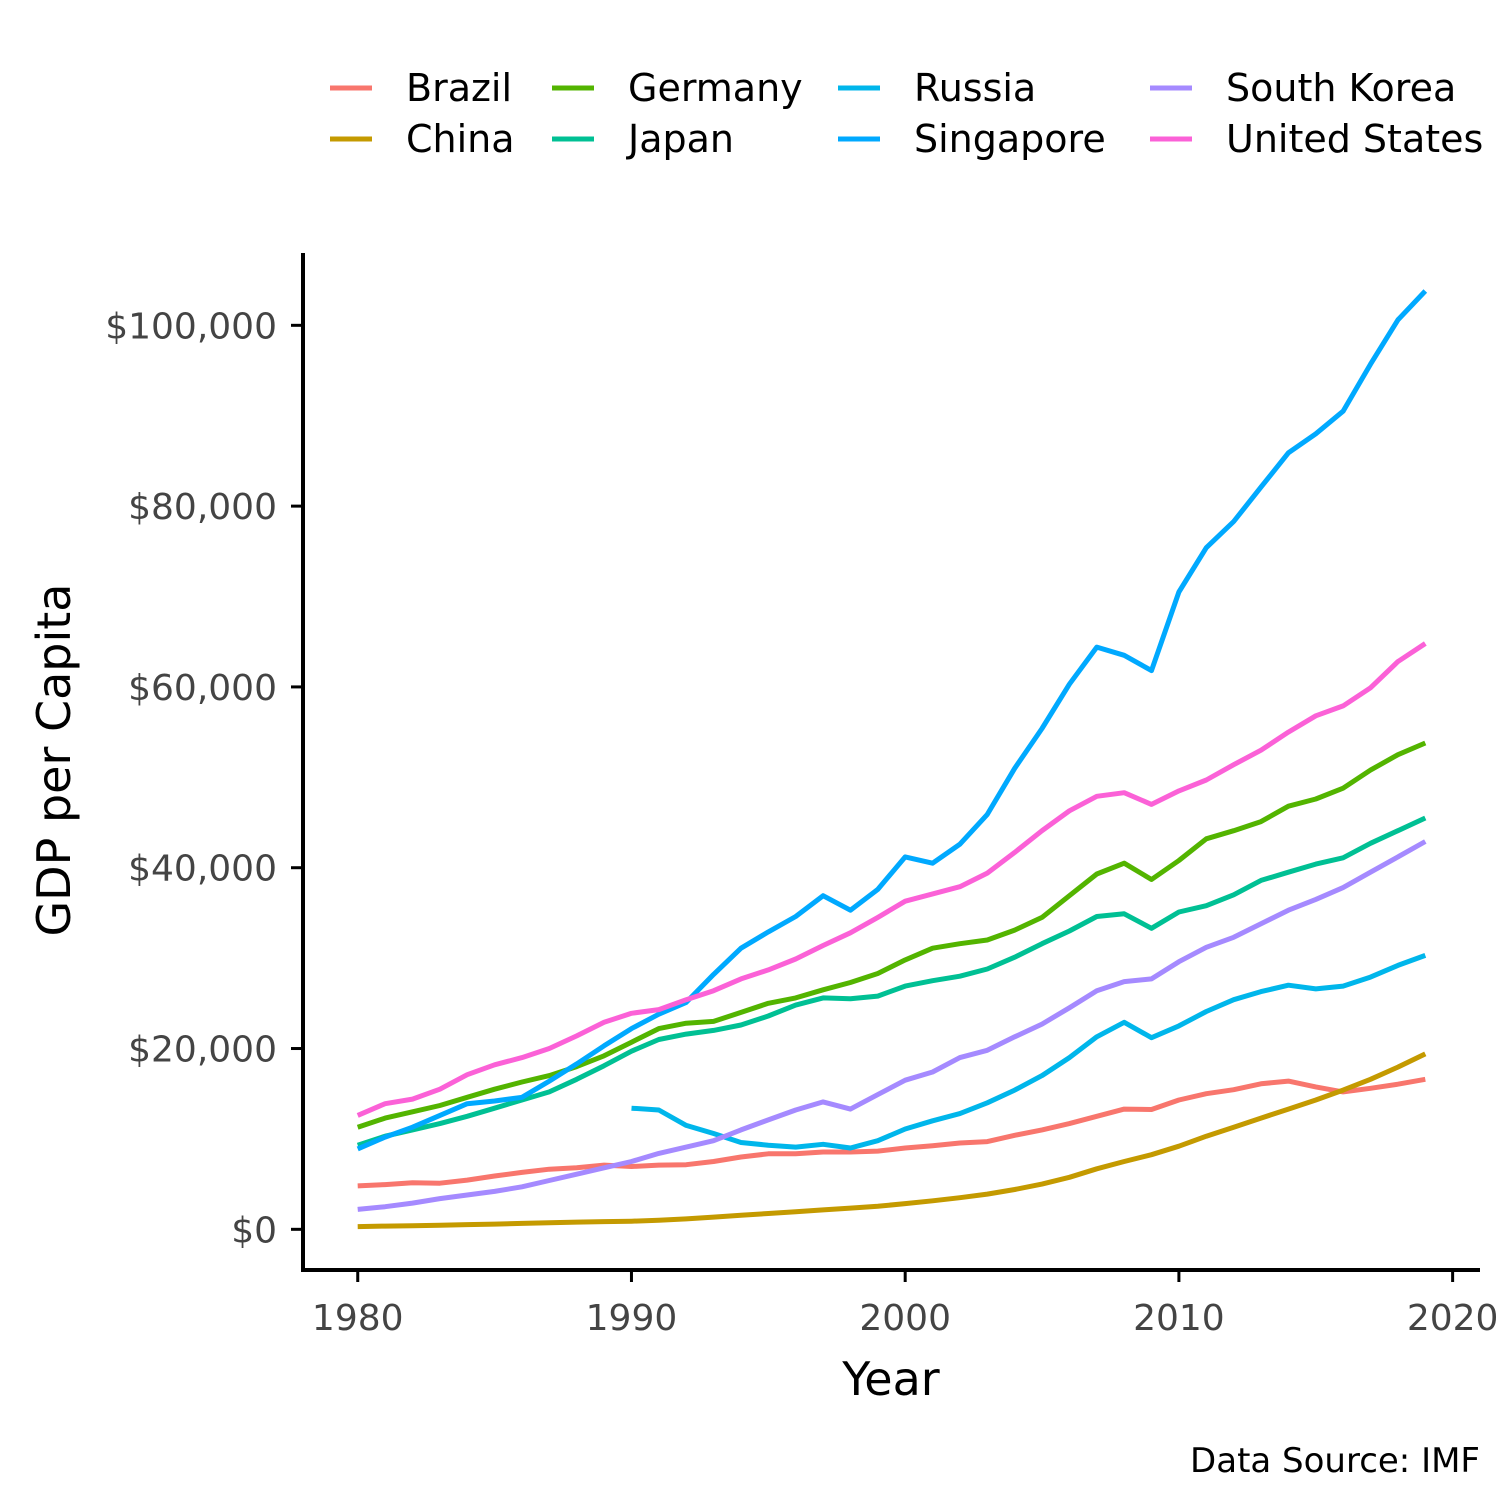 This screenshot has width=1512, height=1512. What do you see at coordinates (680, 139) in the screenshot?
I see `legend-label: Japan` at bounding box center [680, 139].